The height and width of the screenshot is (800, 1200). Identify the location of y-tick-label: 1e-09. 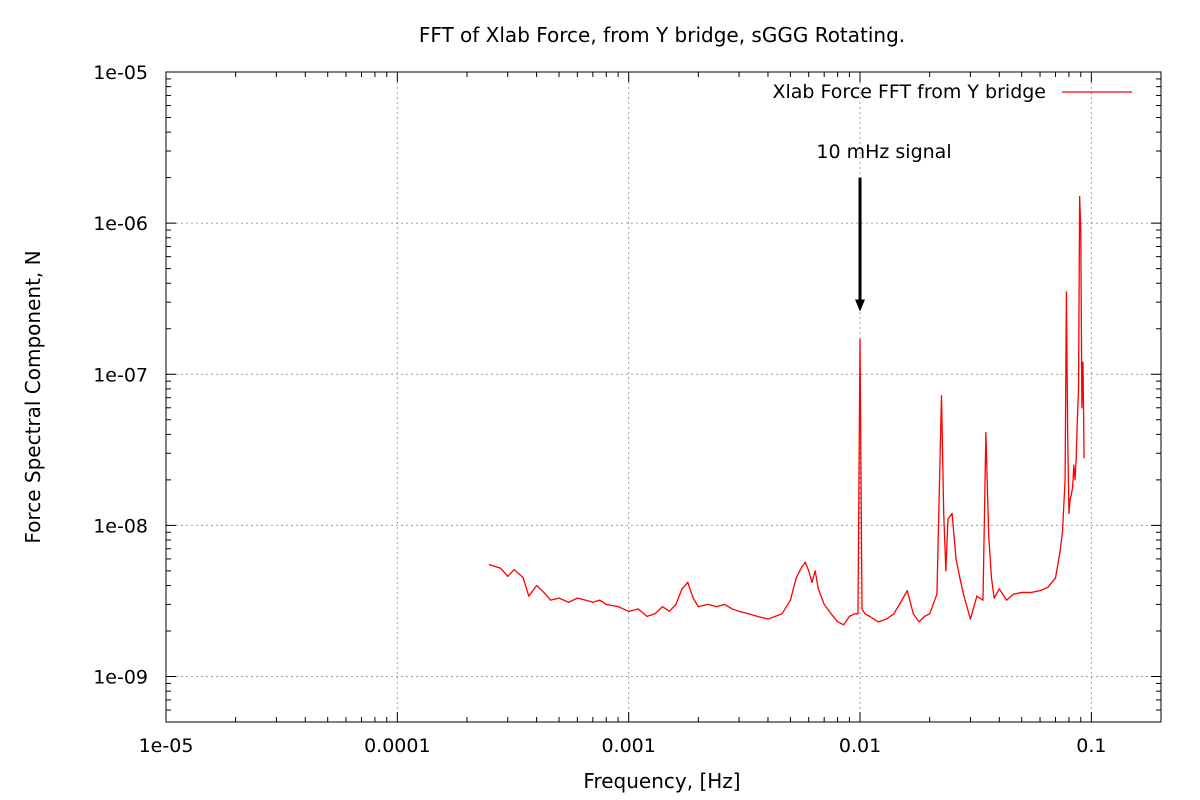
(120, 678).